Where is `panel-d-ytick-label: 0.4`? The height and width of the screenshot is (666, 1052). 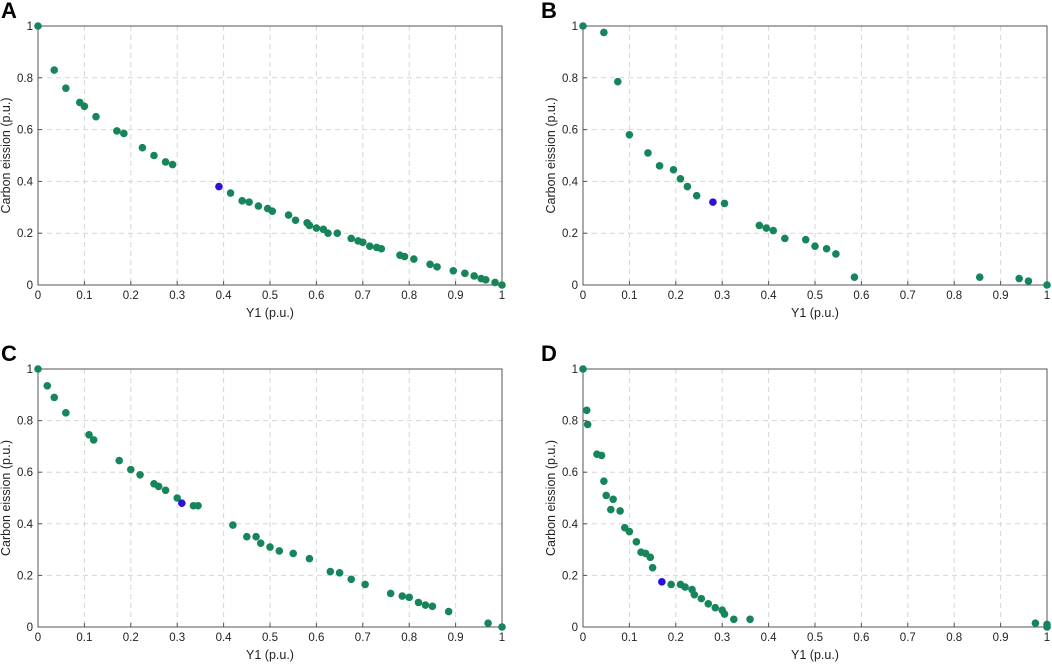
panel-d-ytick-label: 0.4 is located at coordinates (570, 525).